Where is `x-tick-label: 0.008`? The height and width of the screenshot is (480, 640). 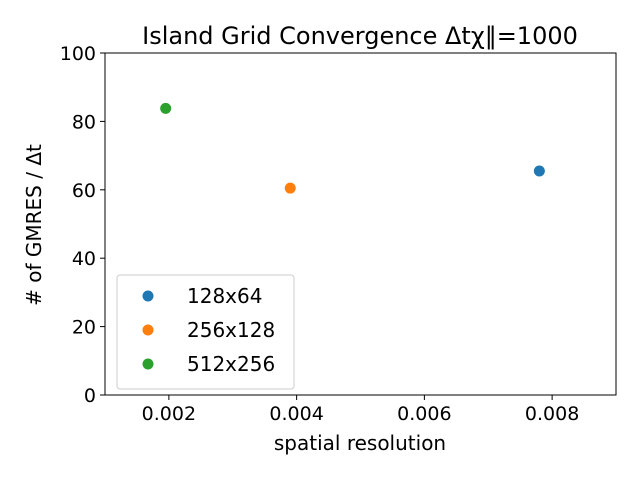
x-tick-label: 0.008 is located at coordinates (552, 414).